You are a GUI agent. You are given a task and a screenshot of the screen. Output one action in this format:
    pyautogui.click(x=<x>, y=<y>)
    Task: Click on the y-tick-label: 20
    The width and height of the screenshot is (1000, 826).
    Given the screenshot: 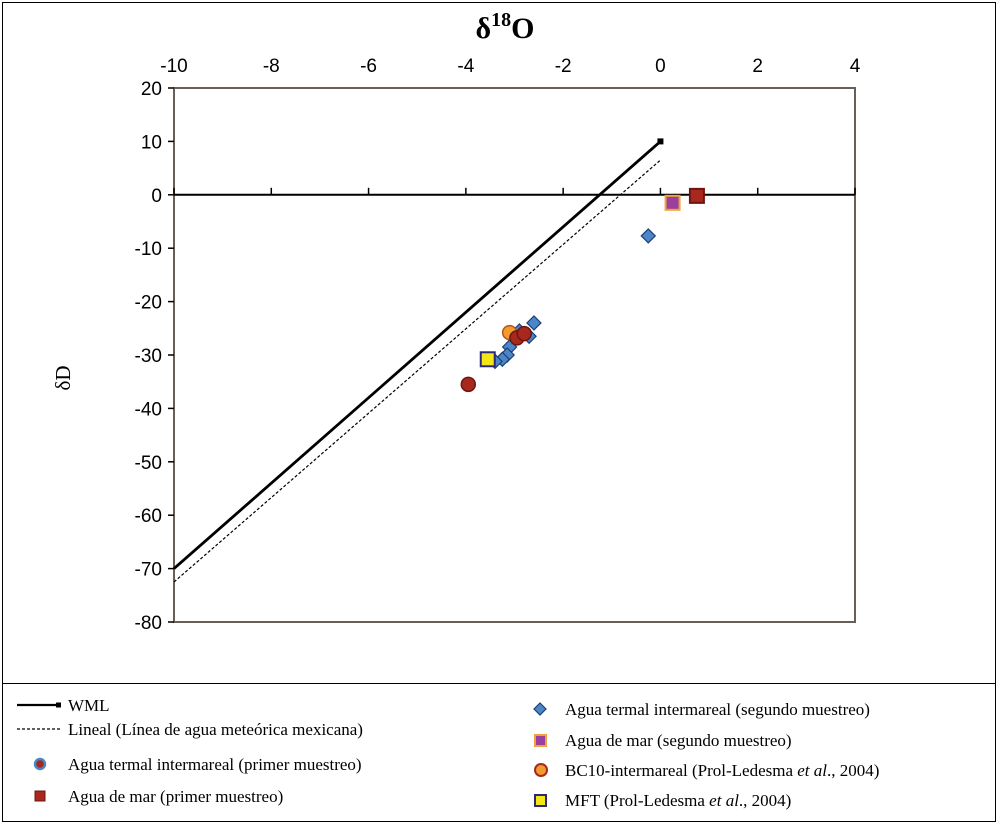 What is the action you would take?
    pyautogui.click(x=151, y=89)
    